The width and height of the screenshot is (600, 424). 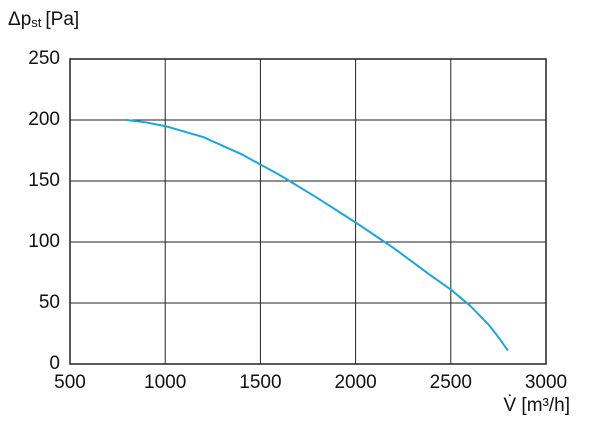 I want to click on x-tick-label: 500, so click(x=70, y=382).